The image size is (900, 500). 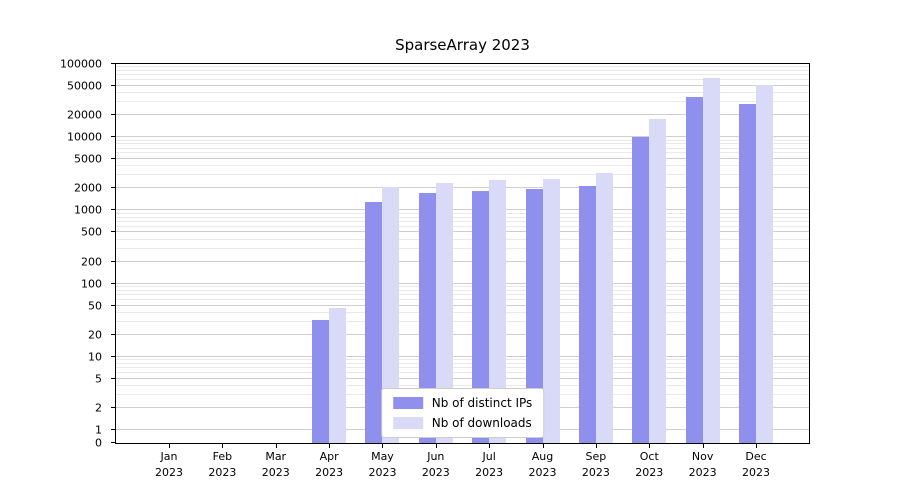 I want to click on x-tick-label: Dec 2023, so click(x=756, y=464).